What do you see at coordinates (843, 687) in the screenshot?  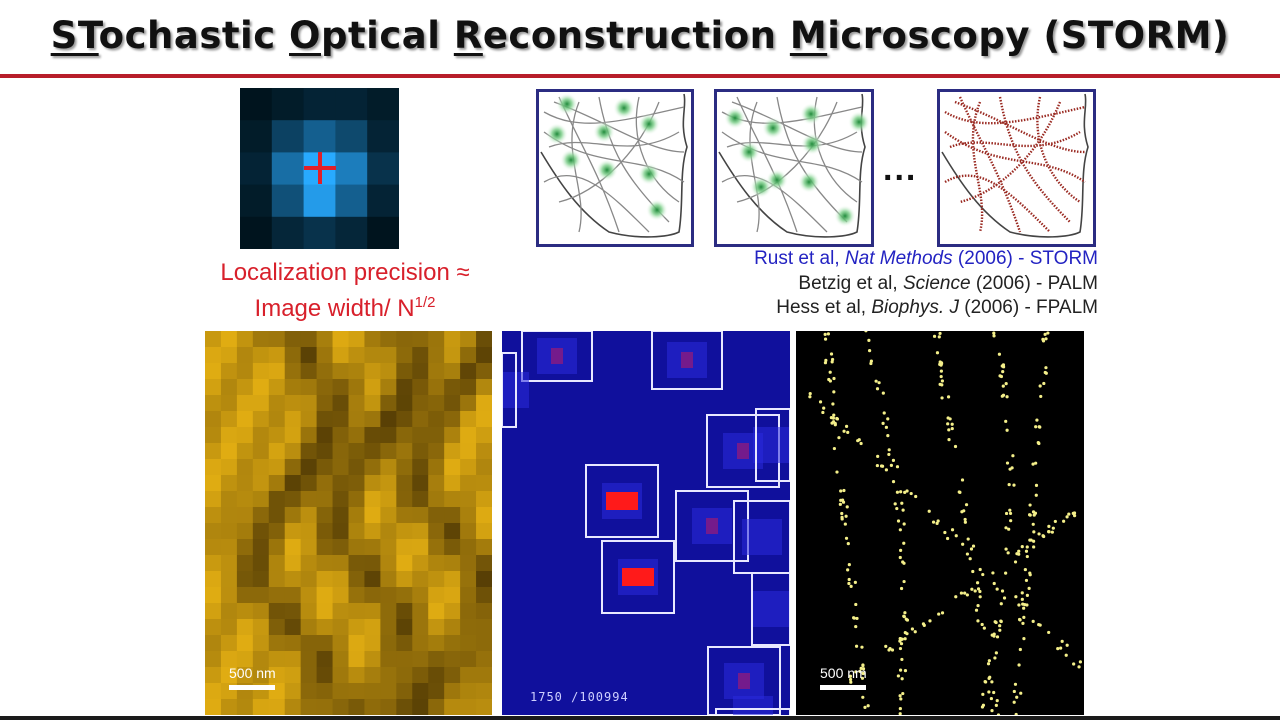 I see `scale-bar` at bounding box center [843, 687].